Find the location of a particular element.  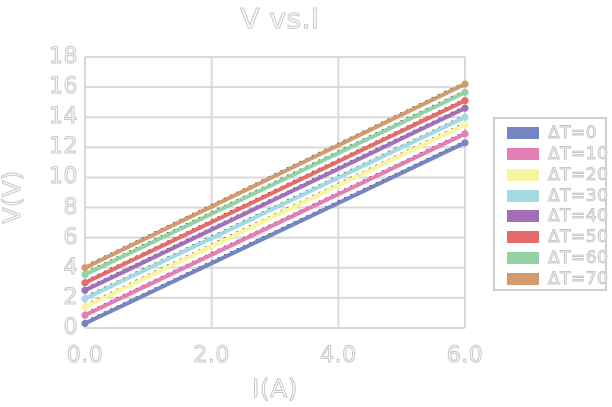

legend-label: ΔT=40 is located at coordinates (578, 216).